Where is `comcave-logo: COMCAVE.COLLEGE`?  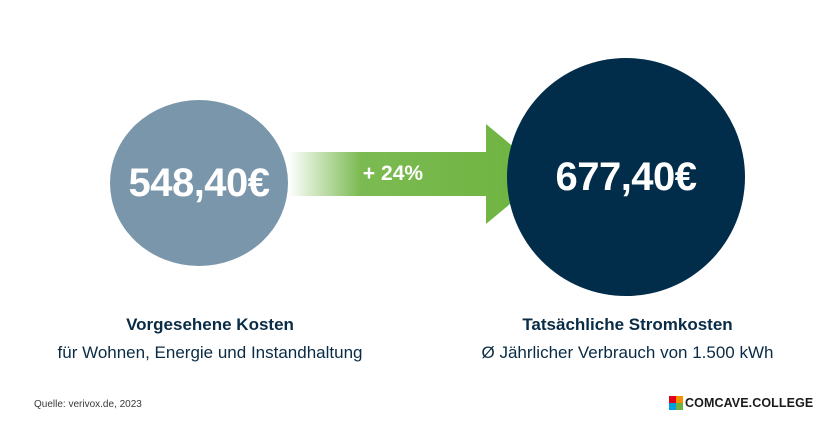 comcave-logo: COMCAVE.COLLEGE is located at coordinates (741, 403).